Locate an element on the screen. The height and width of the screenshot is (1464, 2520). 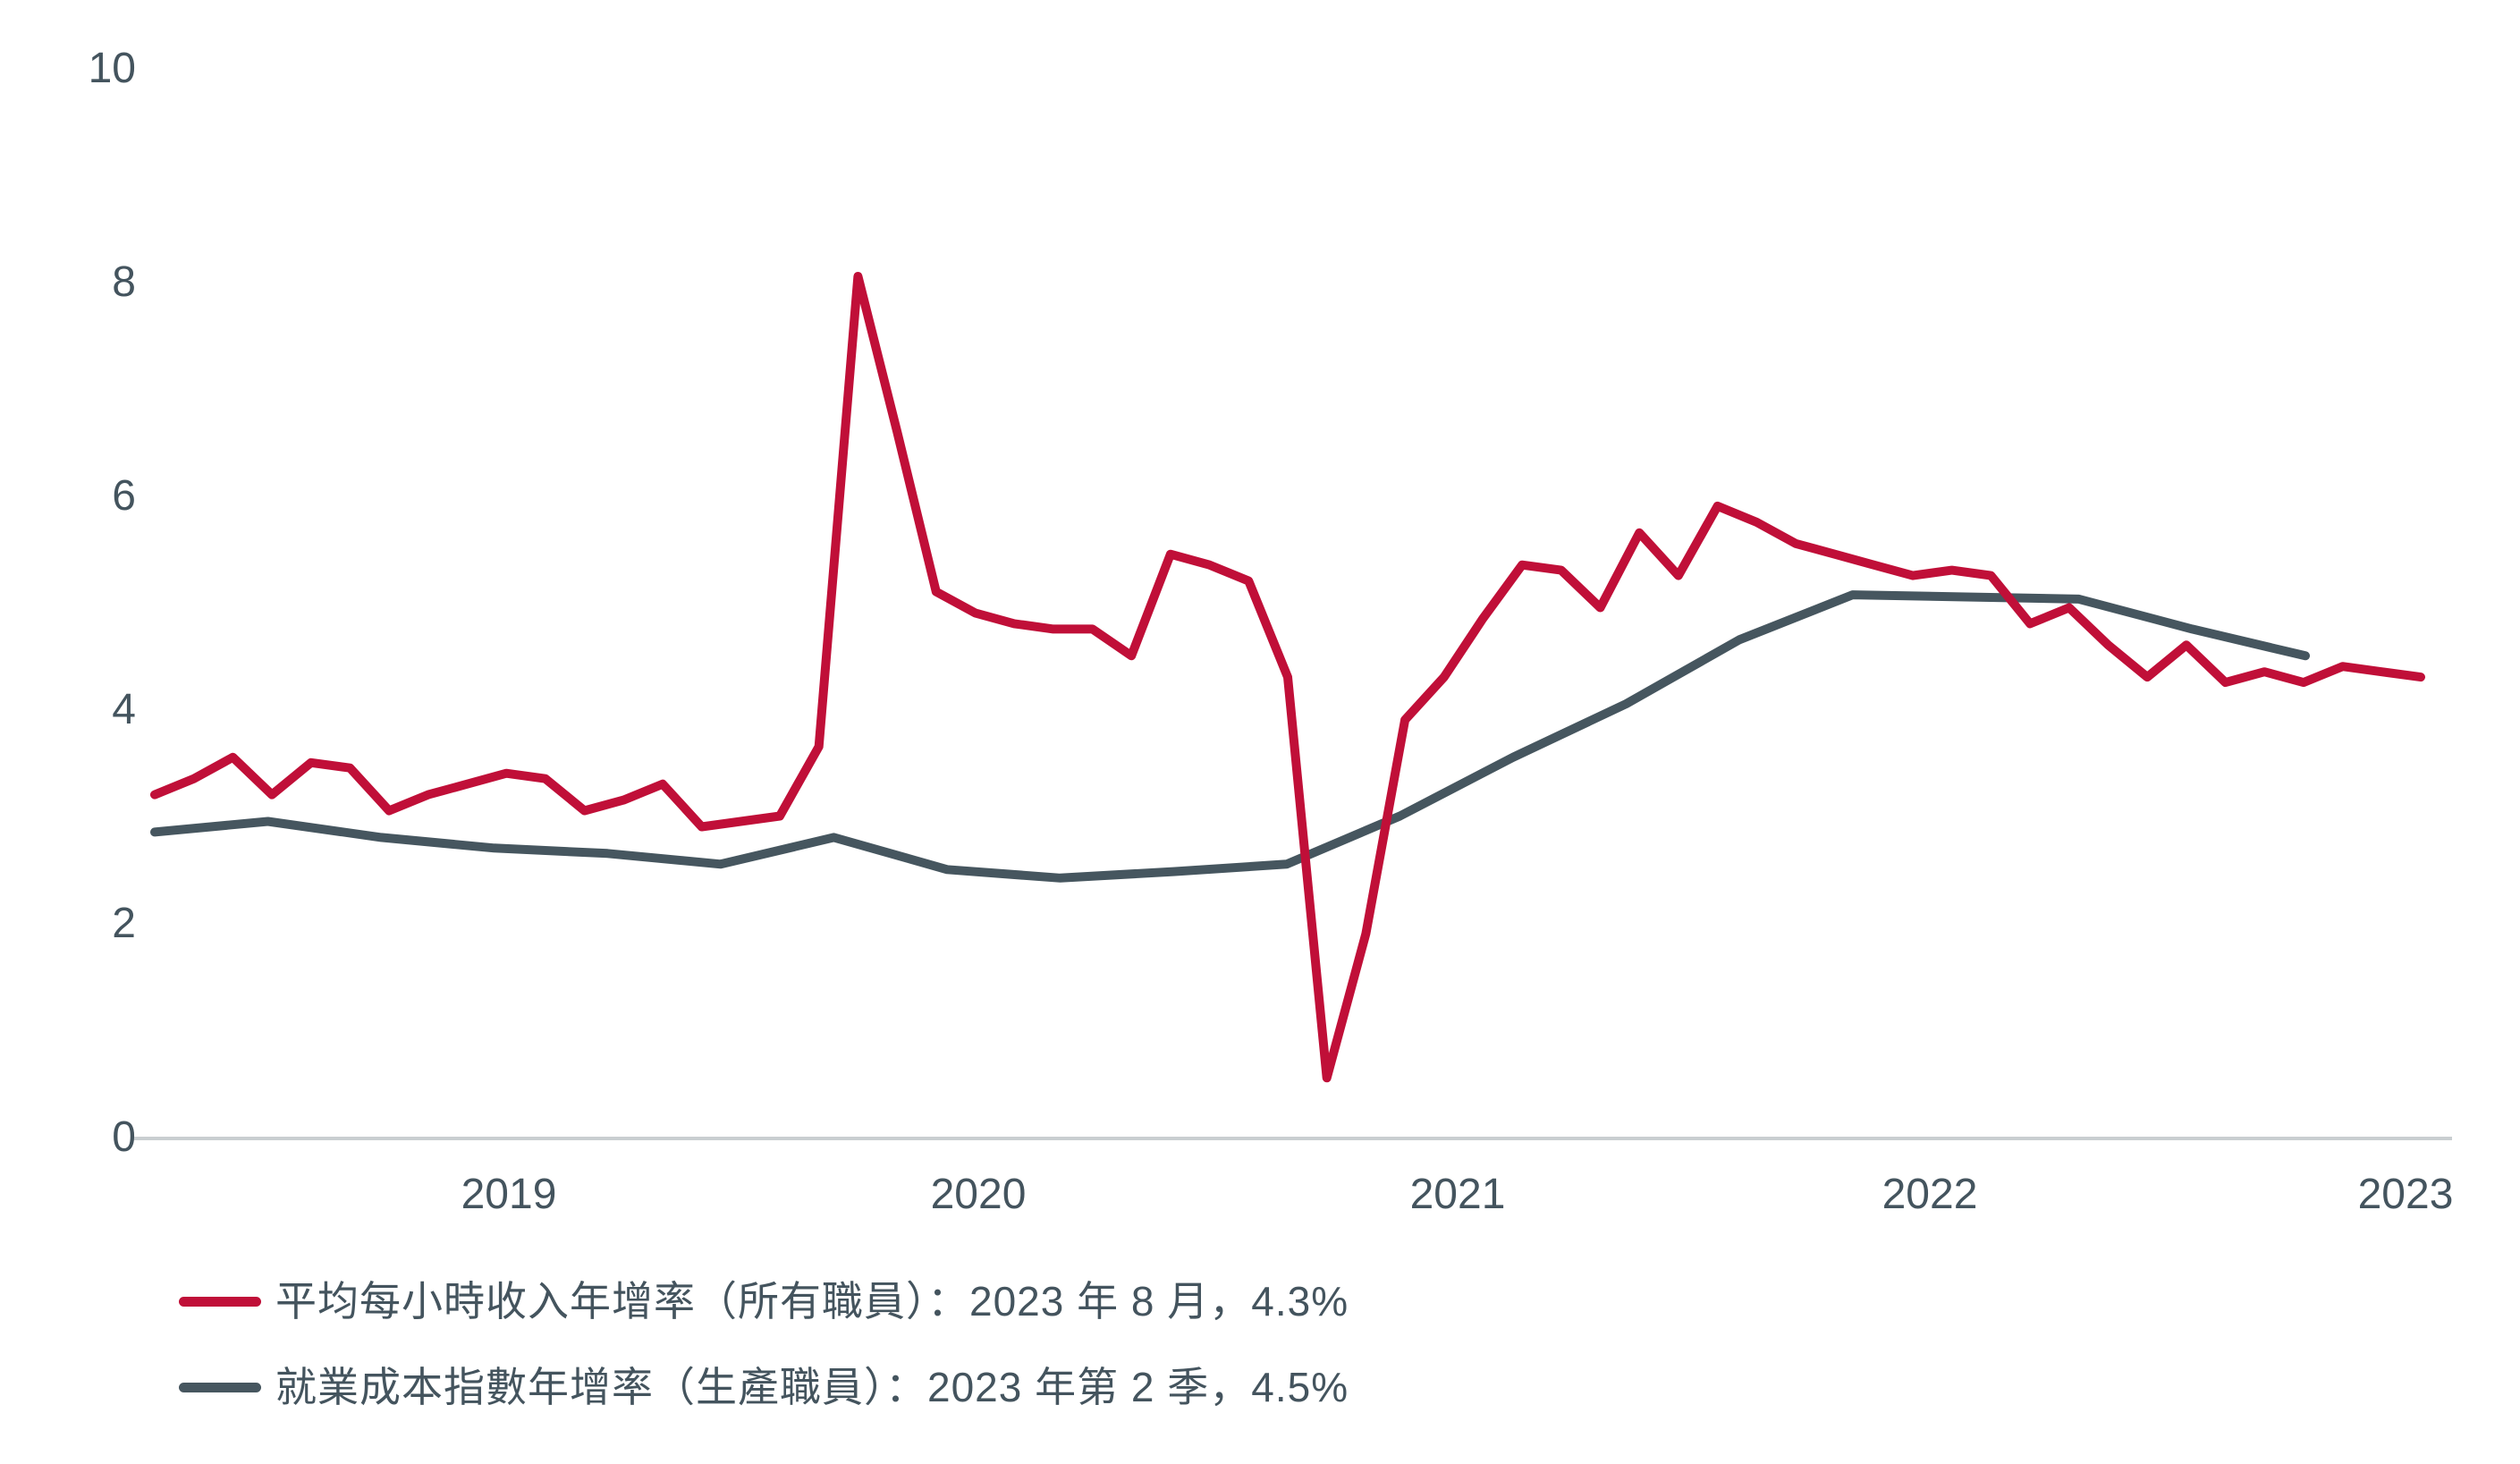
y-tick-0: 0 is located at coordinates (124, 1137).